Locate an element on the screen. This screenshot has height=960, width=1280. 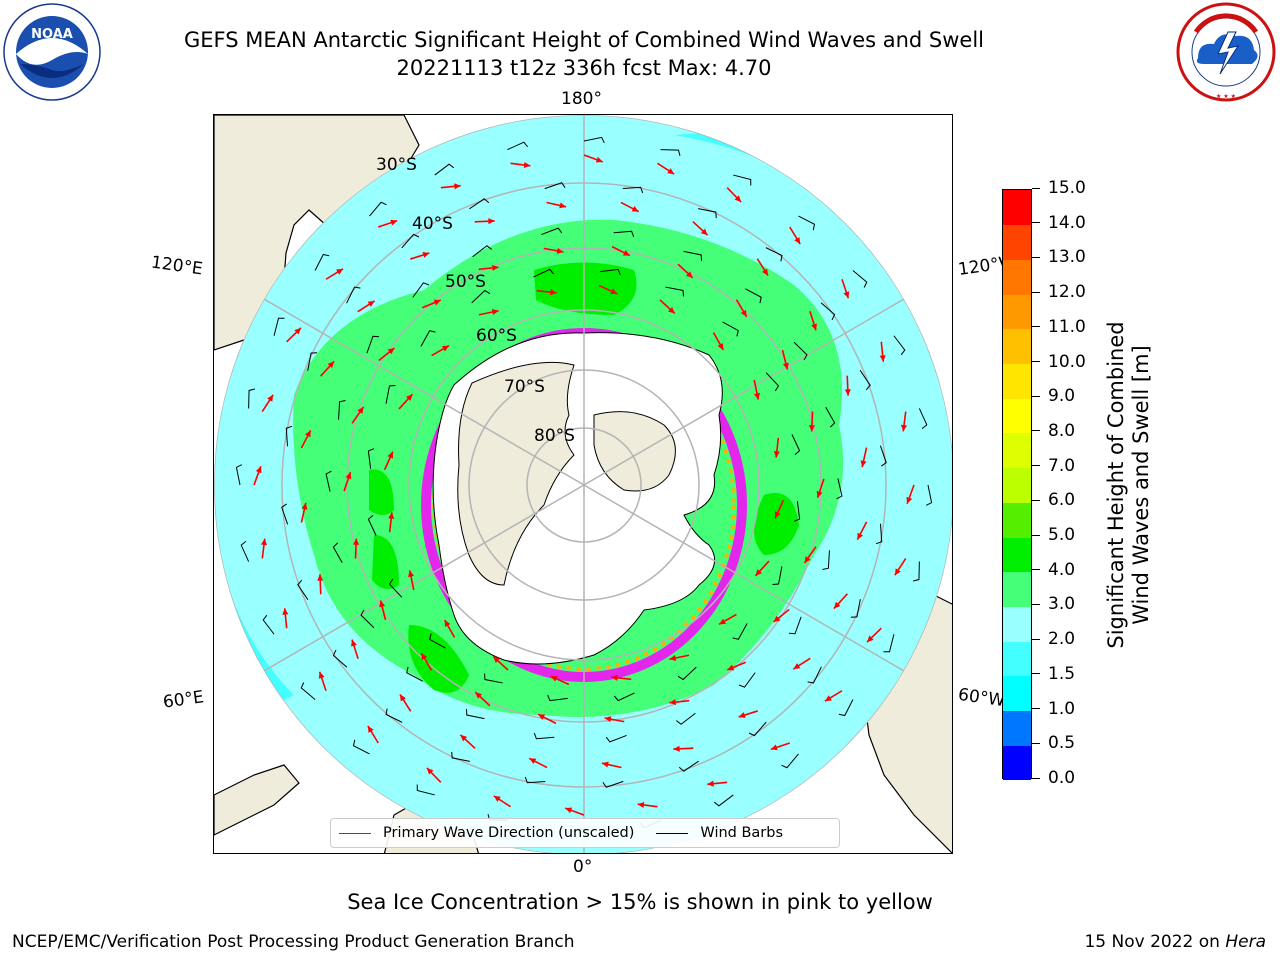
colorbar-tick: 0.5 is located at coordinates (1053, 743).